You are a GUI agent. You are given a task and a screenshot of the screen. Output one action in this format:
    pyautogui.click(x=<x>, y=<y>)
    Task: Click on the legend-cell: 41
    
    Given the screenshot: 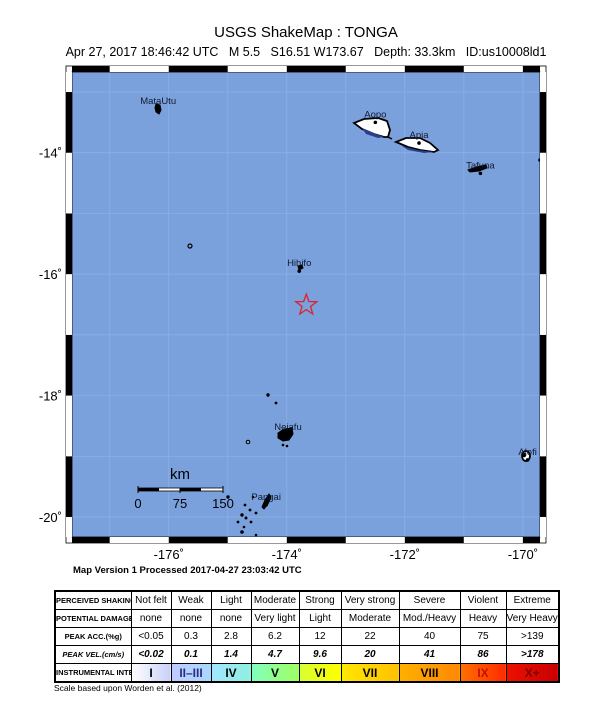 What is the action you would take?
    pyautogui.click(x=429, y=654)
    